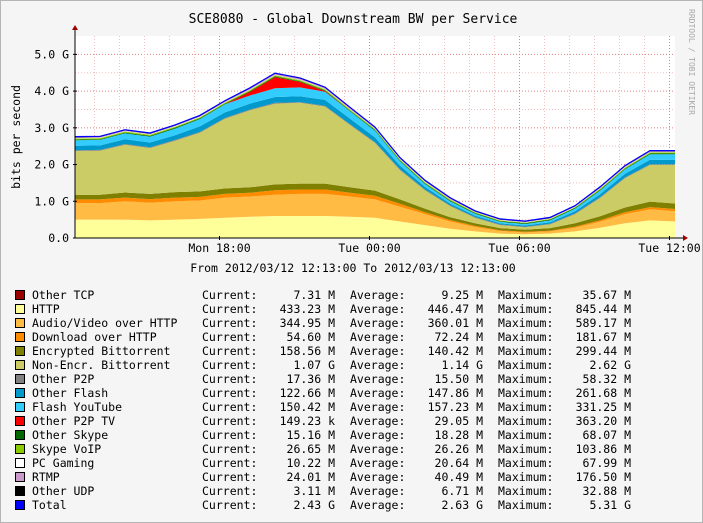 Image resolution: width=703 pixels, height=523 pixels. I want to click on maximum-value: 261.68 M, so click(603, 393).